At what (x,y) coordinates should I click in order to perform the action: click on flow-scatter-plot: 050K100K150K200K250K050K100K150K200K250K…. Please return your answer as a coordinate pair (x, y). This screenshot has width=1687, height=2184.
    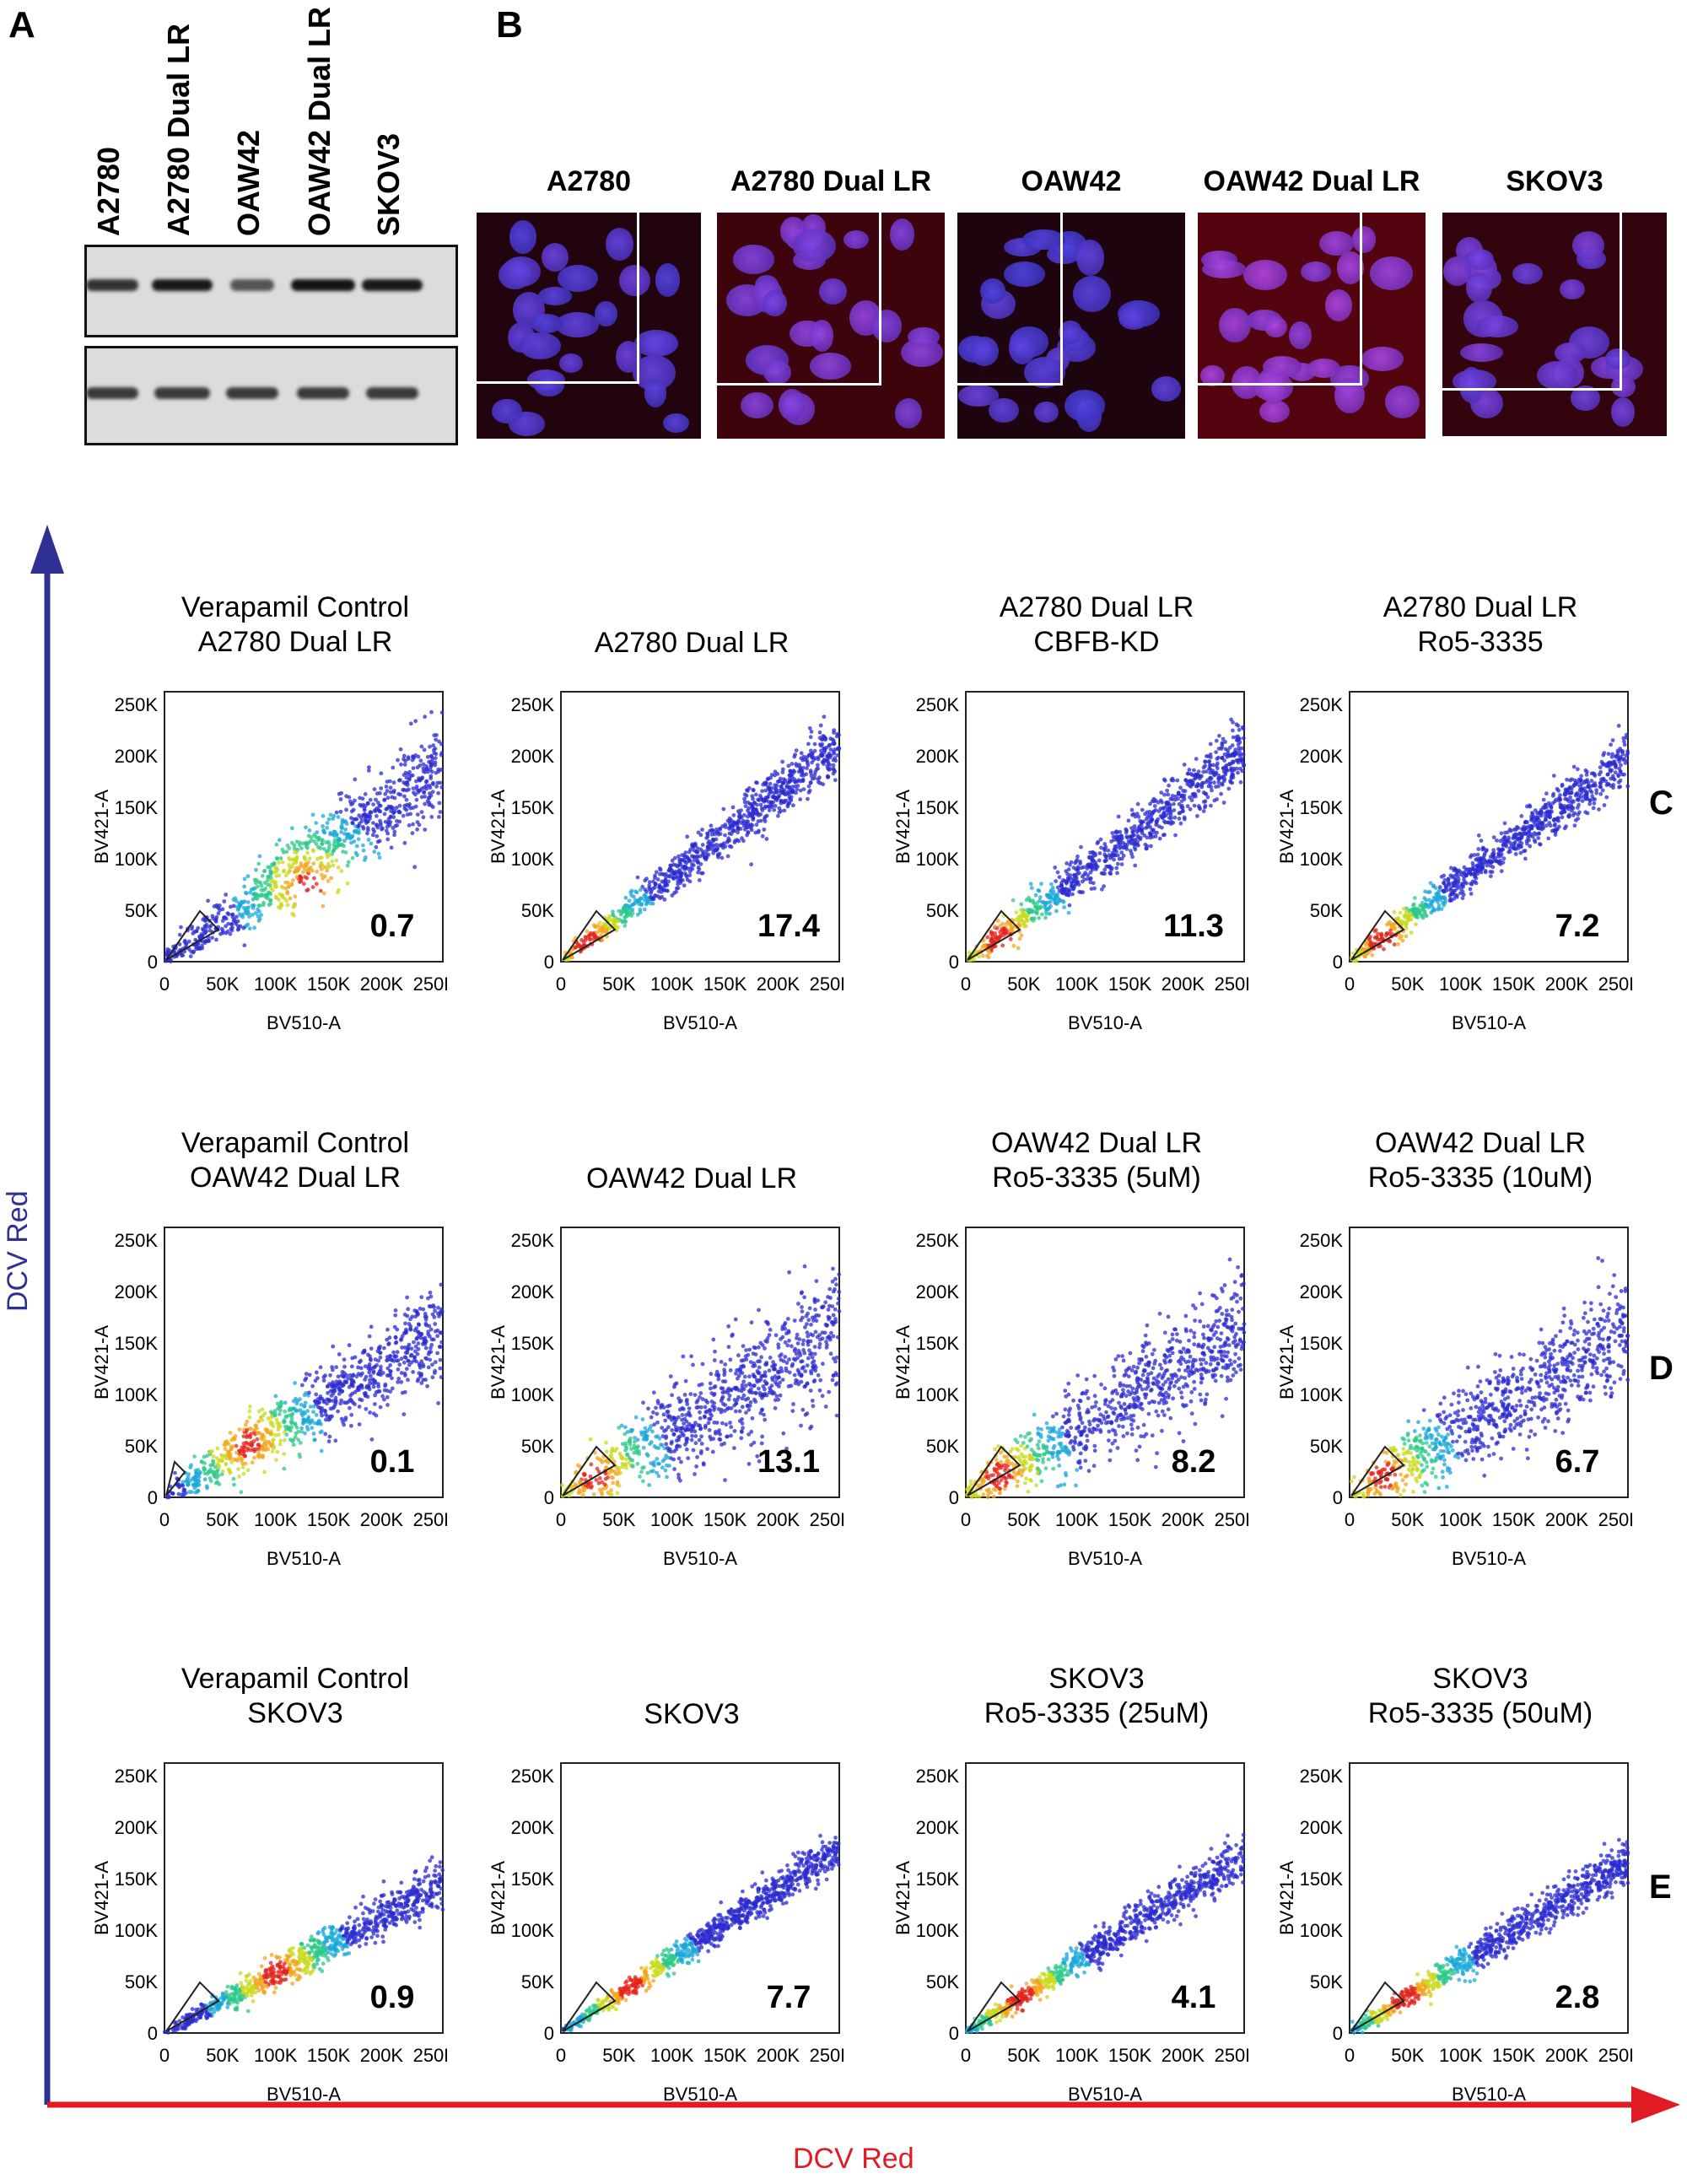
    Looking at the image, I should click on (1070, 862).